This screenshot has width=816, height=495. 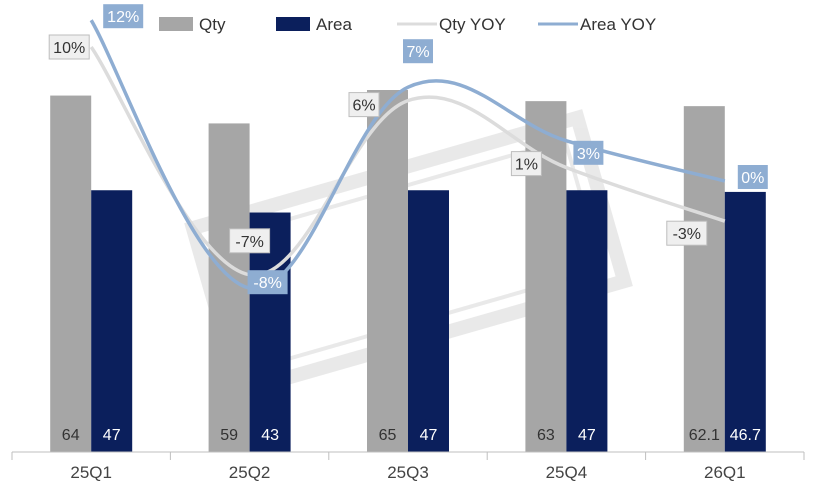 I want to click on data-label-qty-yoy: -3%, so click(x=687, y=234).